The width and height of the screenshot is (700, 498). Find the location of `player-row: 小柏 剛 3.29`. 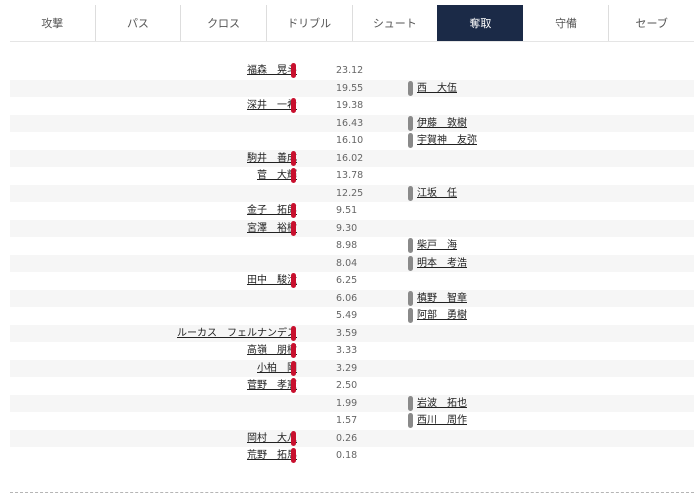

player-row: 小柏 剛 3.29 is located at coordinates (352, 368).